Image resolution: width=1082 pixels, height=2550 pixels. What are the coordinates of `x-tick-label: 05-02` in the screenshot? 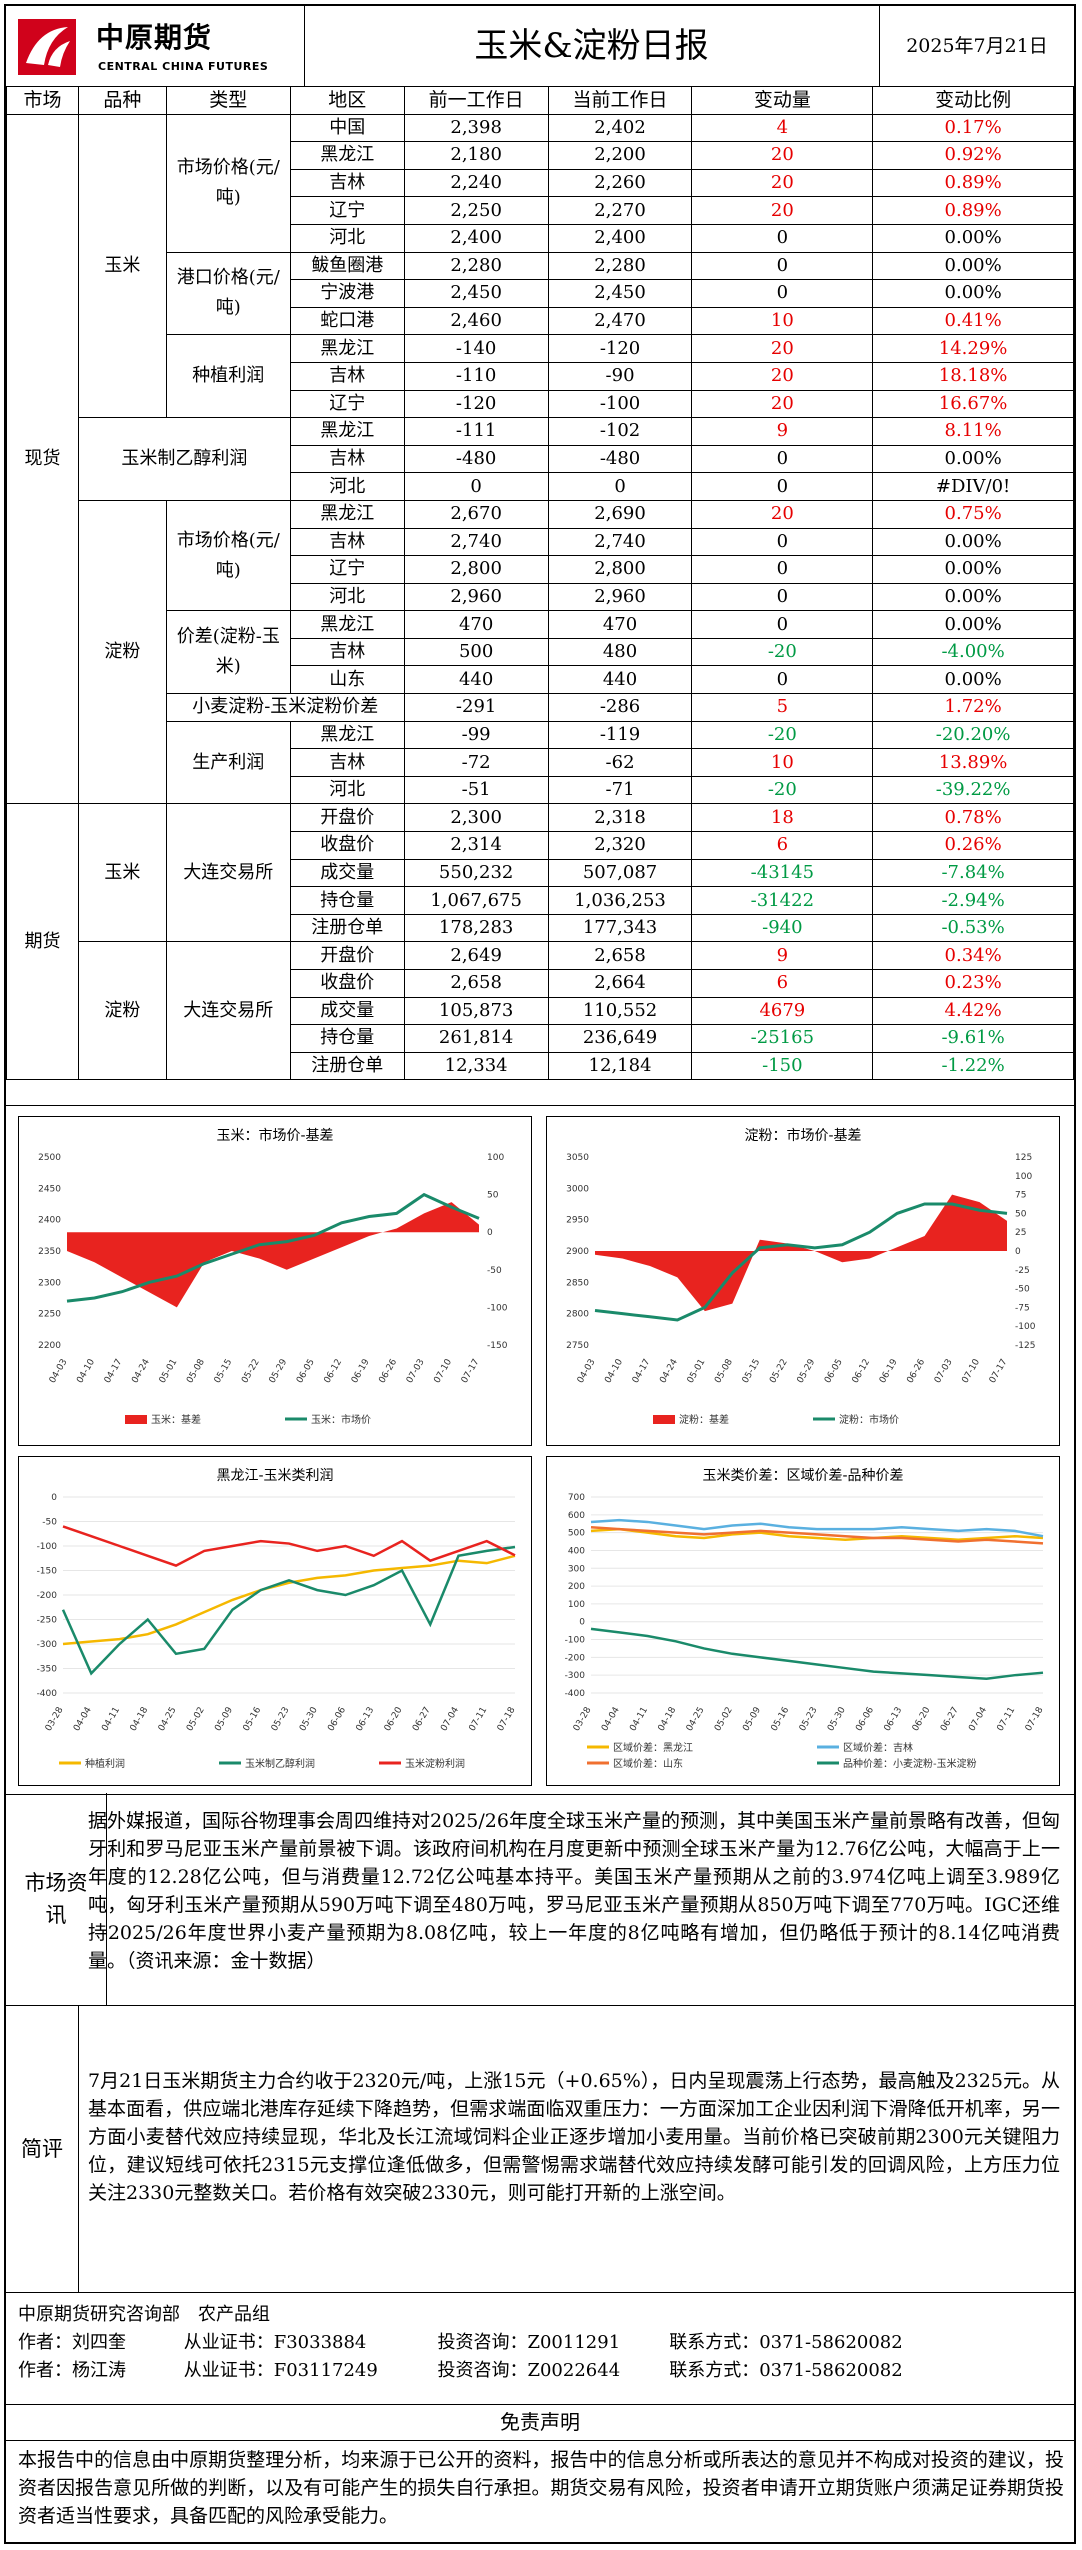 It's located at (196, 1720).